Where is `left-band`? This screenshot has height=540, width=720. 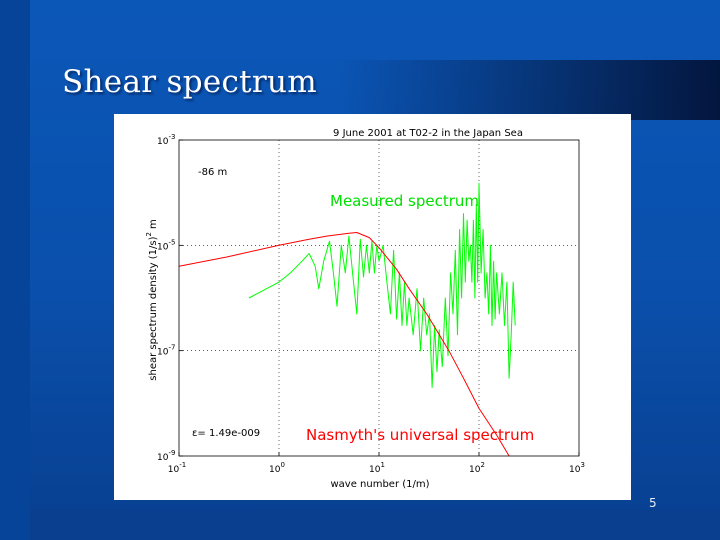 left-band is located at coordinates (15, 270).